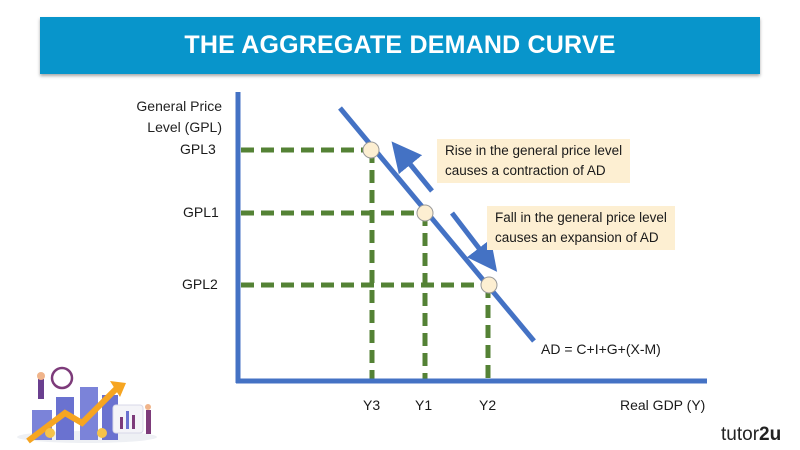 The image size is (800, 450). What do you see at coordinates (184, 127) in the screenshot?
I see `y-axis-label-line2: Level (GPL)` at bounding box center [184, 127].